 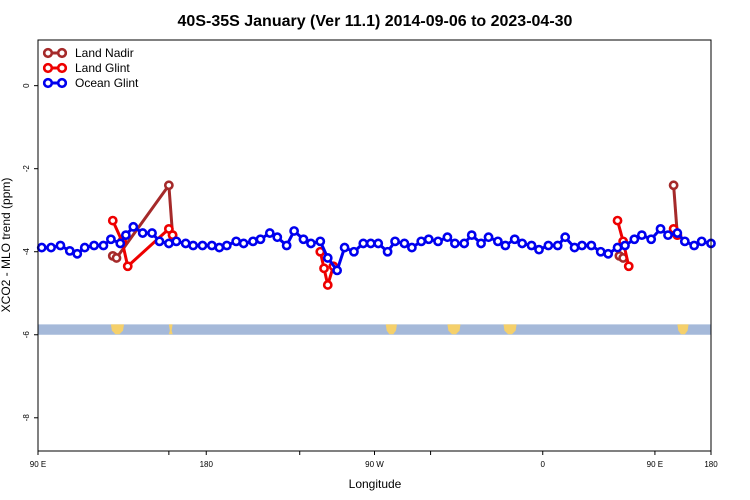 What do you see at coordinates (26, 252) in the screenshot?
I see `y-tick-label-2: -4` at bounding box center [26, 252].